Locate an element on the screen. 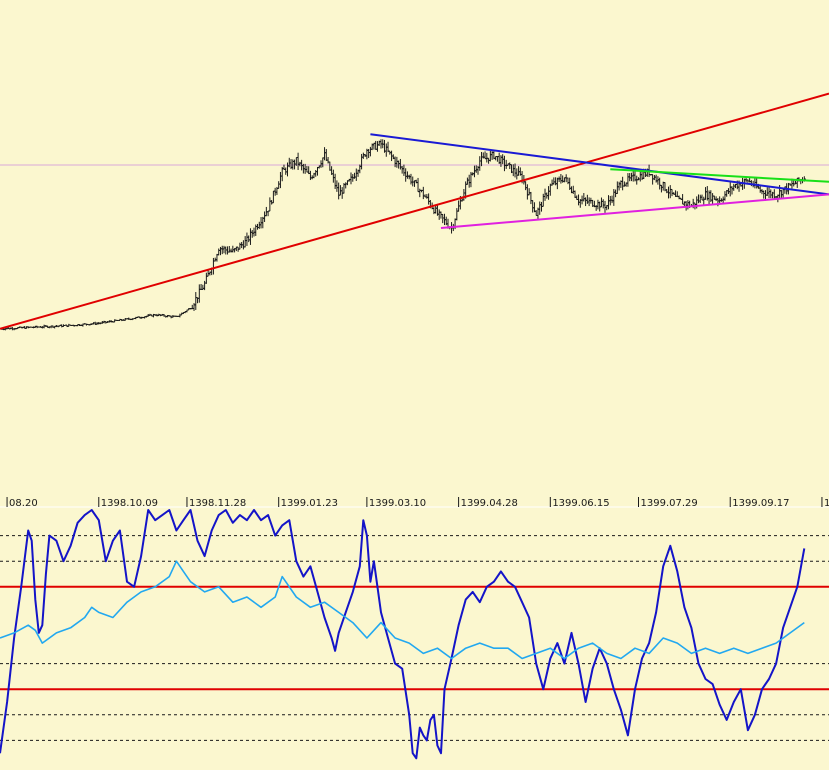 This screenshot has width=829, height=770. date-tick-label: 1399.04.28 is located at coordinates (489, 503).